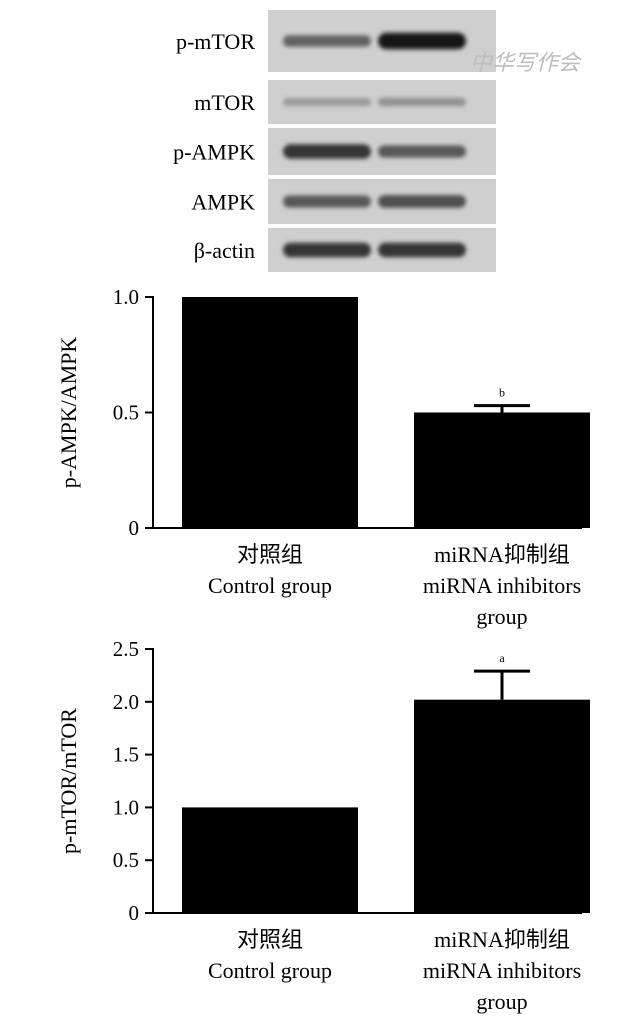  Describe the element at coordinates (223, 202) in the screenshot. I see `blot-label-ampk: AMPK` at that location.